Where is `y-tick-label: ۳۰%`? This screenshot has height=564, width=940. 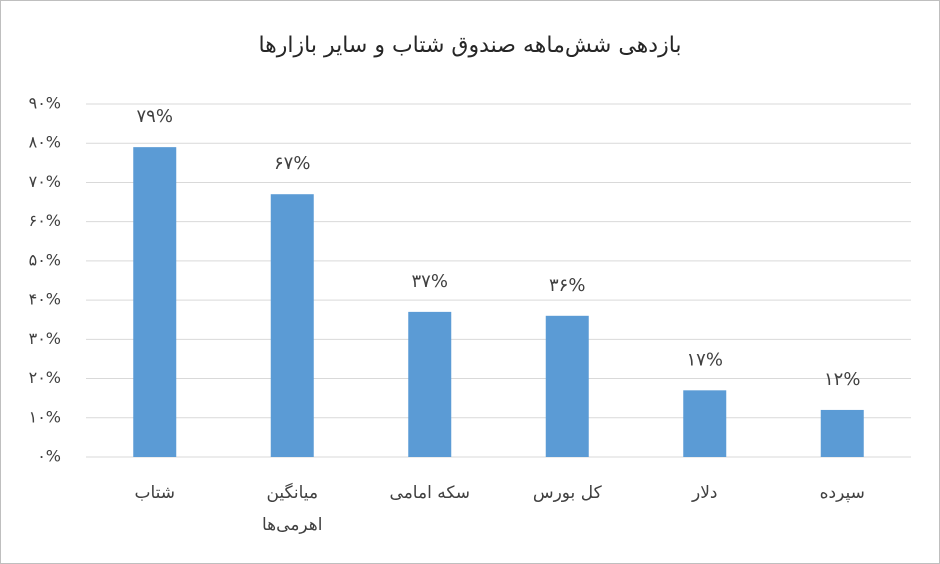 y-tick-label: ۳۰% is located at coordinates (45, 338).